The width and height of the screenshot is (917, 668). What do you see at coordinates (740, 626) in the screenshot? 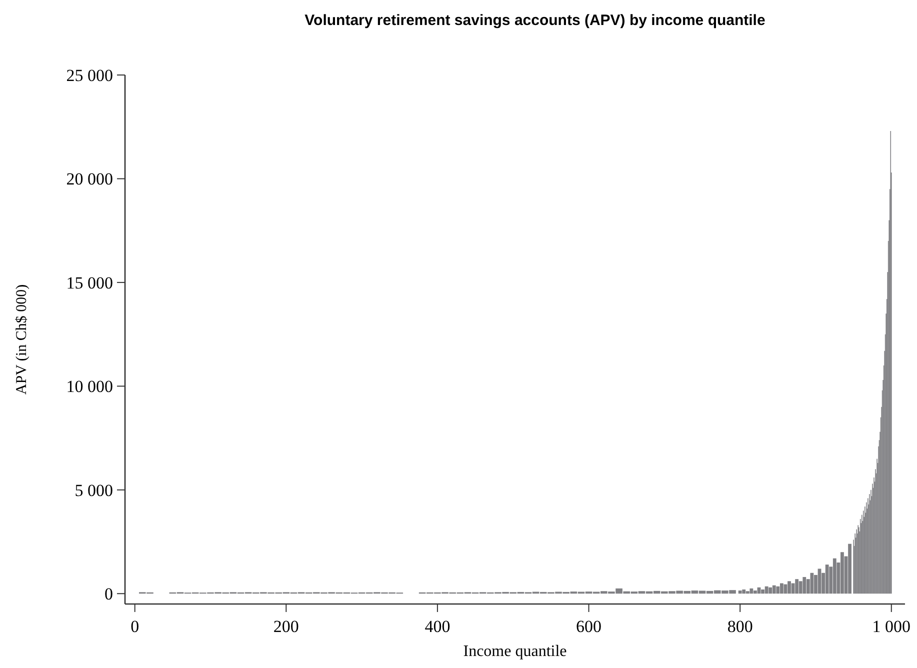
I see `x-tick-label: 800` at bounding box center [740, 626].